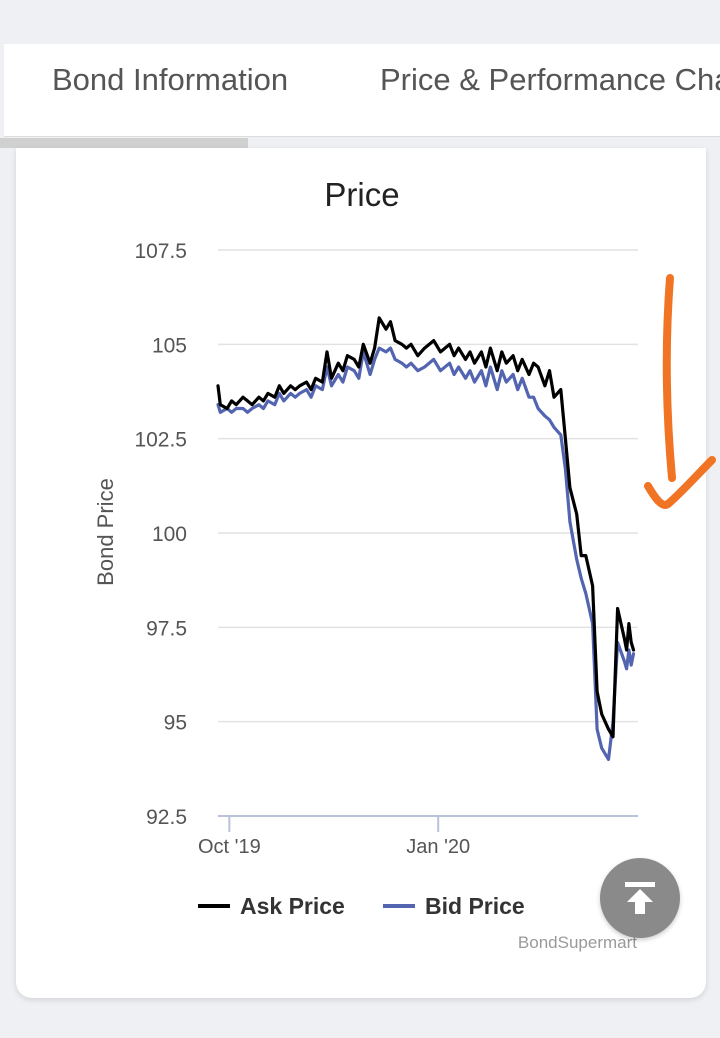 Image resolution: width=720 pixels, height=1038 pixels. I want to click on y-tick-label: 107.5, so click(160, 251).